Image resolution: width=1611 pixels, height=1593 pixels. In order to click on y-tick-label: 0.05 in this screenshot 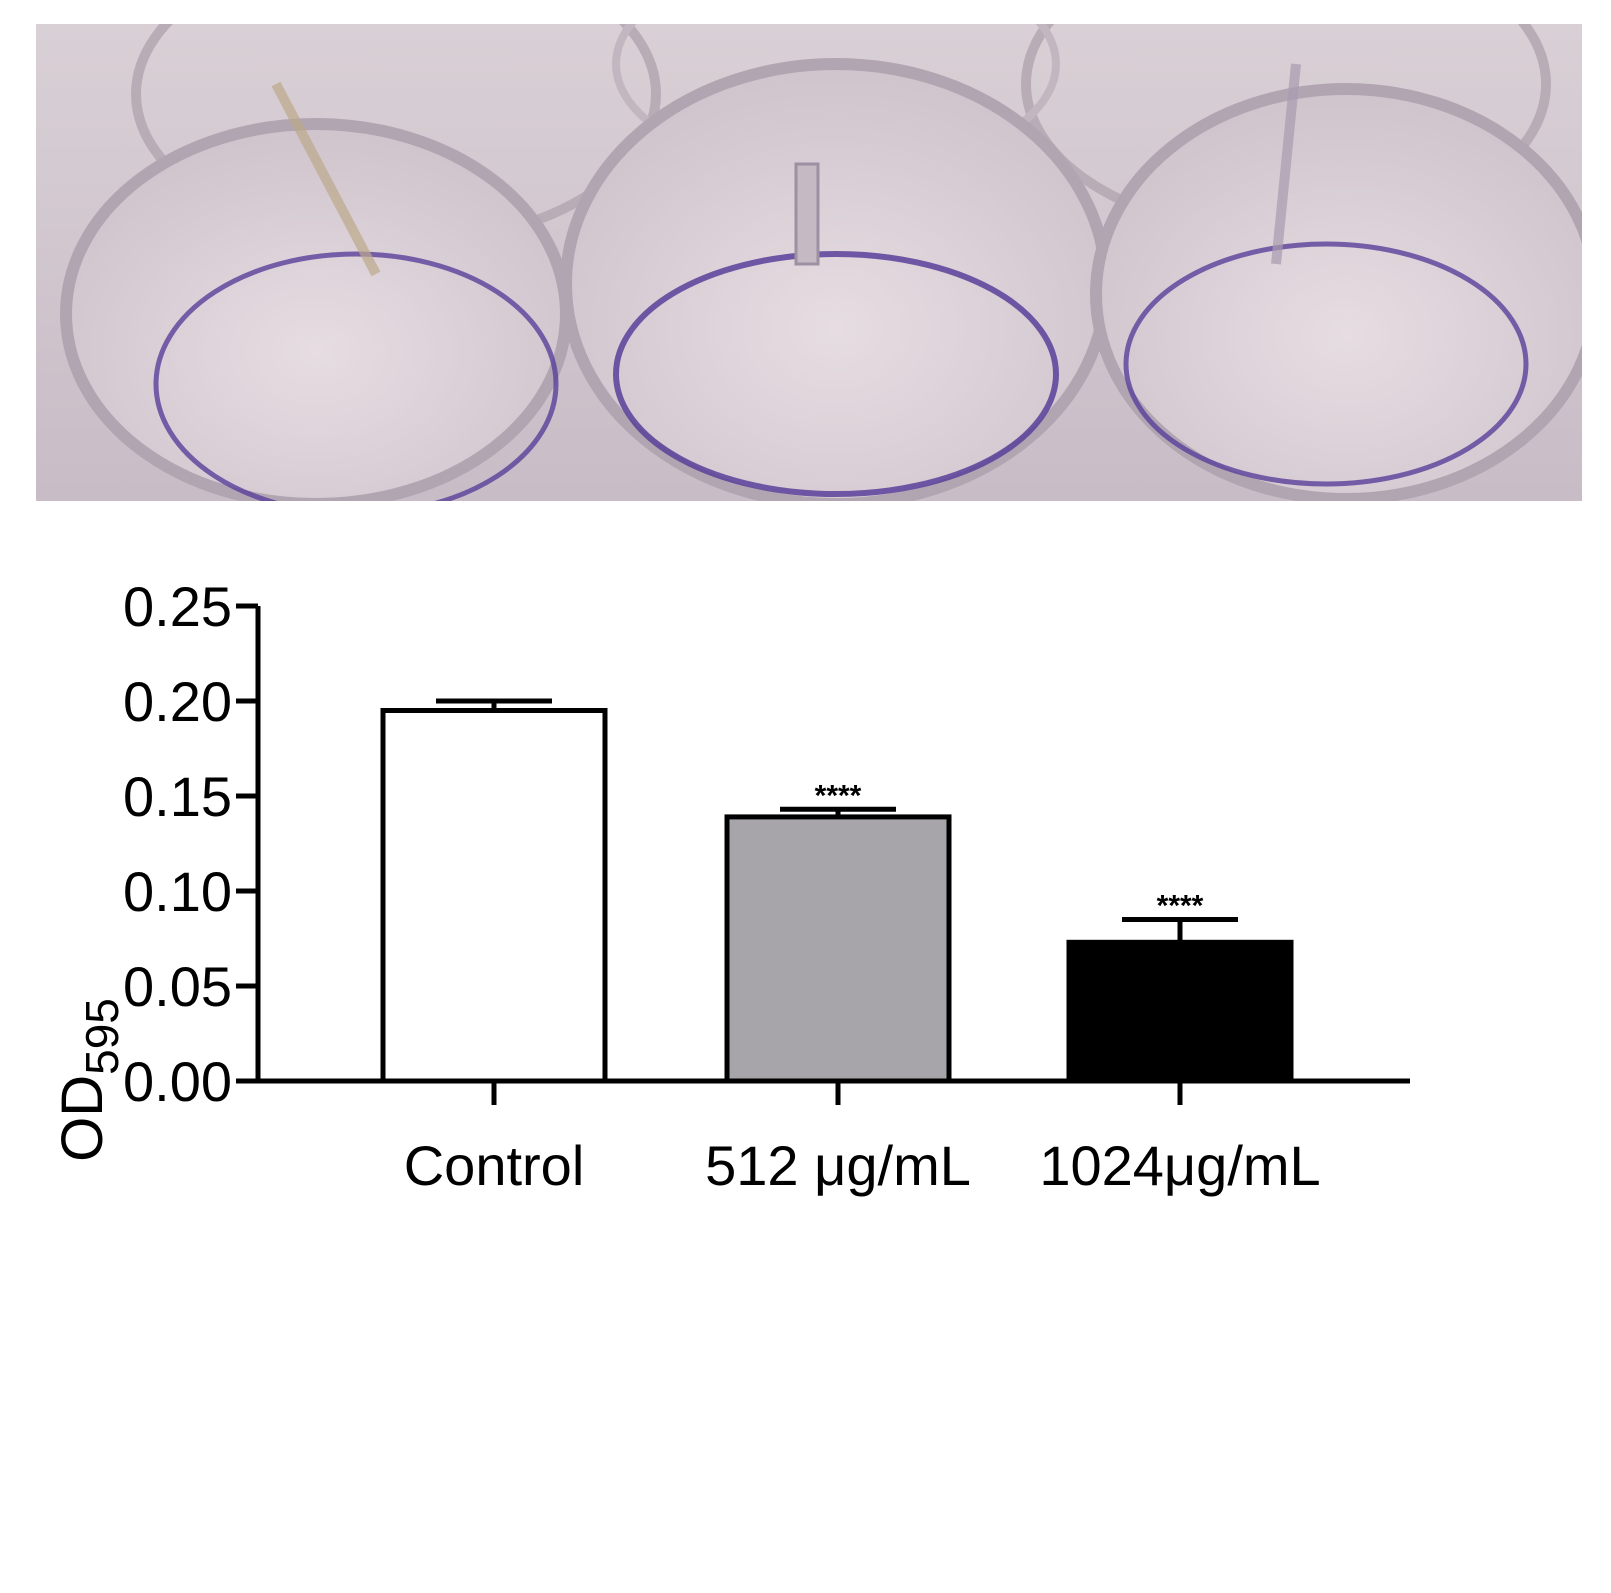, I will do `click(177, 986)`.